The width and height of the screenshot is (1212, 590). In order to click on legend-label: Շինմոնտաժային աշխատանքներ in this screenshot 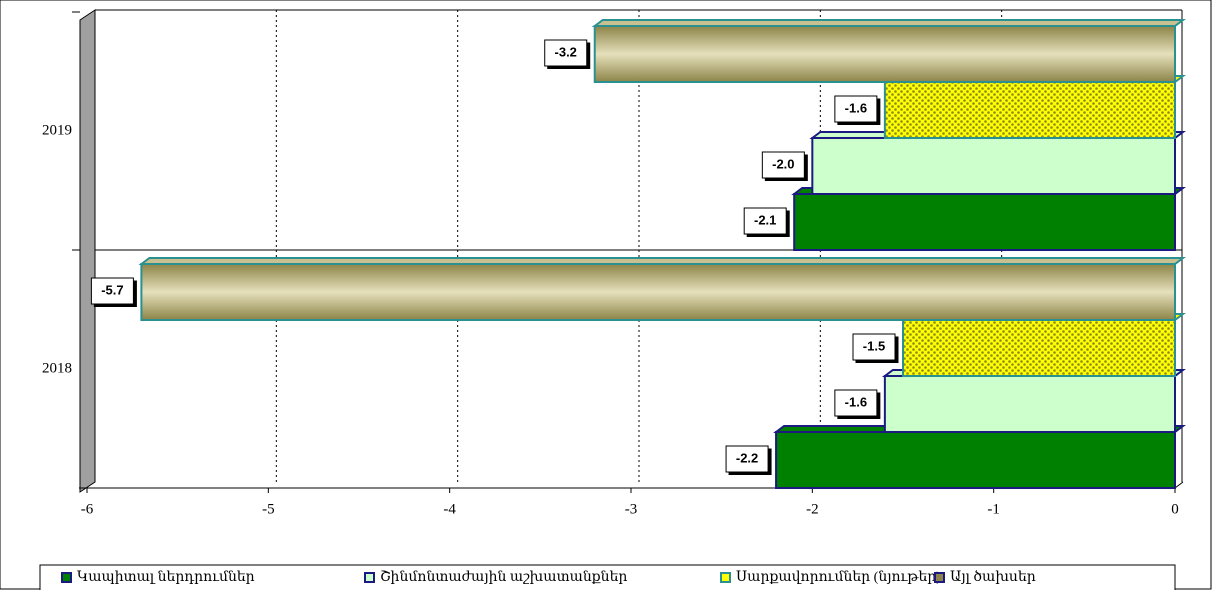, I will do `click(503, 577)`.